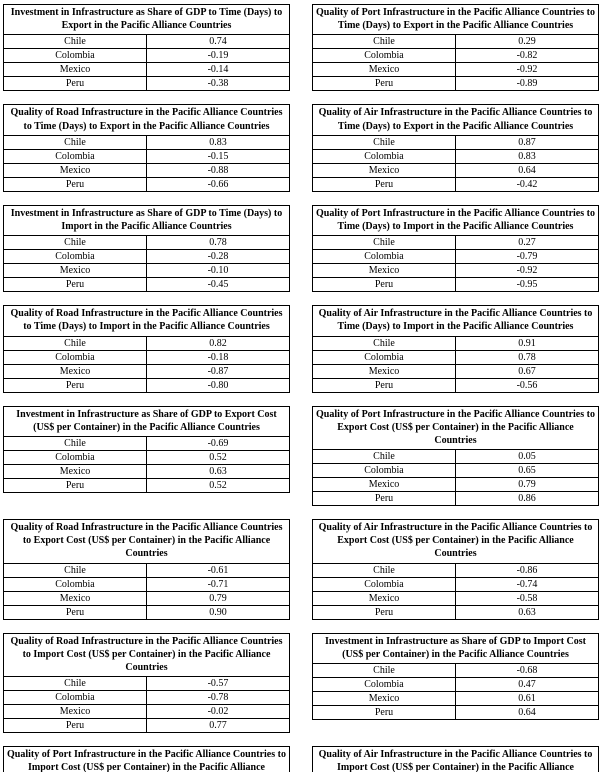 Image resolution: width=602 pixels, height=772 pixels. I want to click on table-row: Mexico -0.87, so click(146, 371).